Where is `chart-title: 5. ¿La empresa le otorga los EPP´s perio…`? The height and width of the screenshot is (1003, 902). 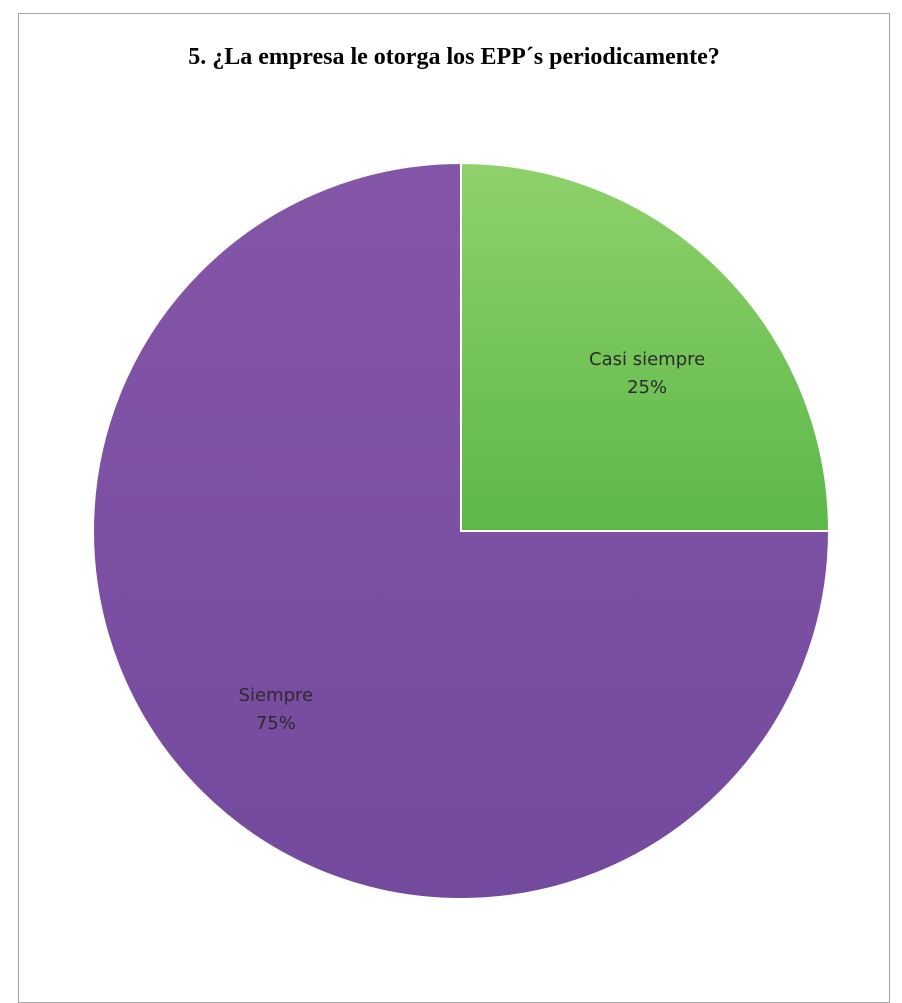 chart-title: 5. ¿La empresa le otorga los EPP´s perio… is located at coordinates (454, 57).